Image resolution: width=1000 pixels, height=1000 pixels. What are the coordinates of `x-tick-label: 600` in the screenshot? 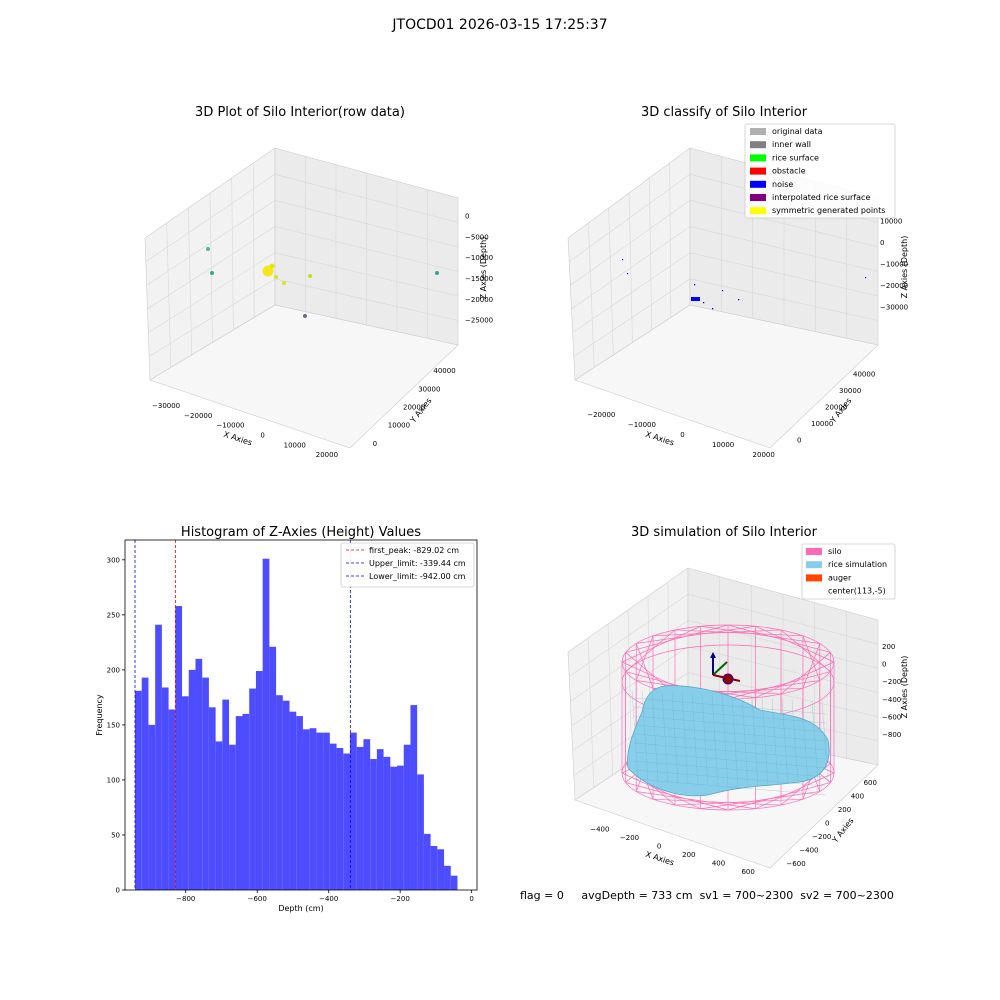 It's located at (747, 872).